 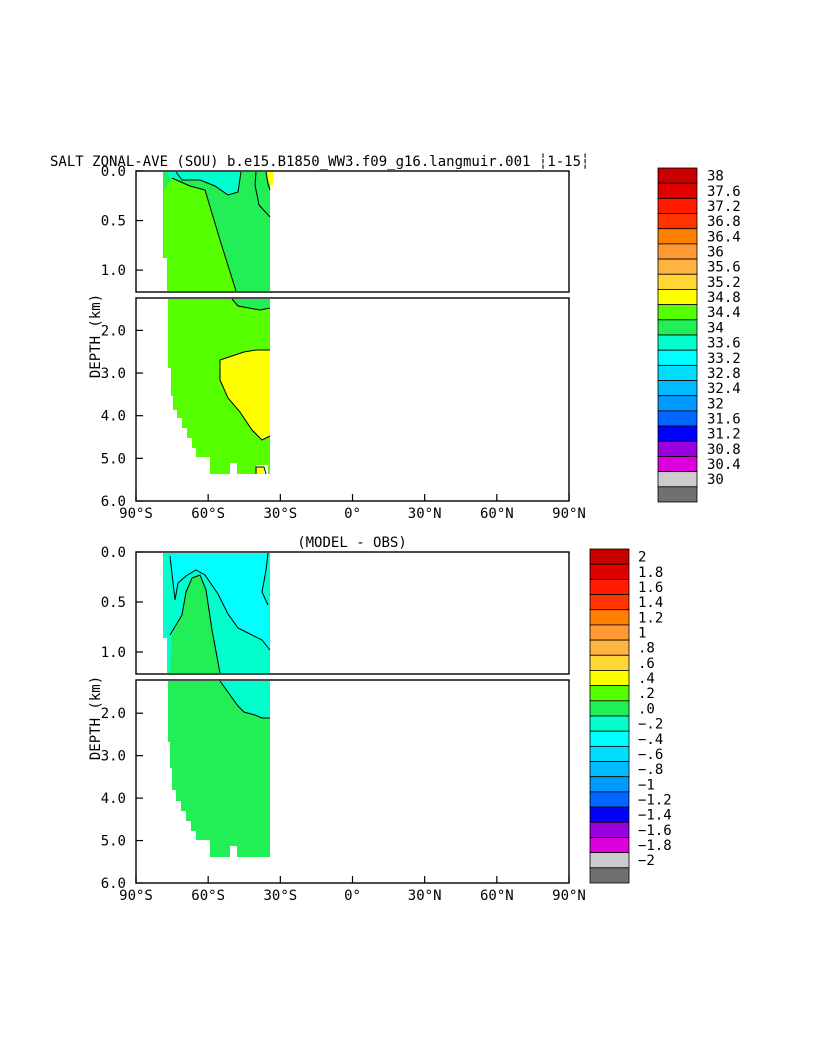 I want to click on top-lower-contour-b, so click(x=245, y=395).